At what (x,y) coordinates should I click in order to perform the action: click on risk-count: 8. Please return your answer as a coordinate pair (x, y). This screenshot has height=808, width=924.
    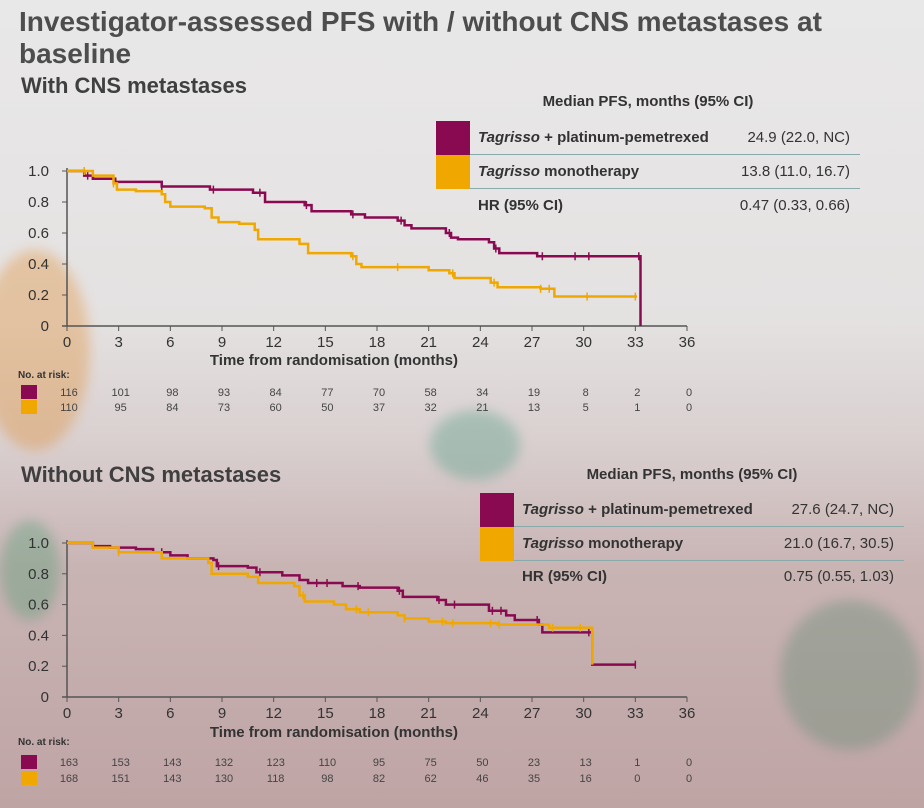
    Looking at the image, I should click on (586, 393).